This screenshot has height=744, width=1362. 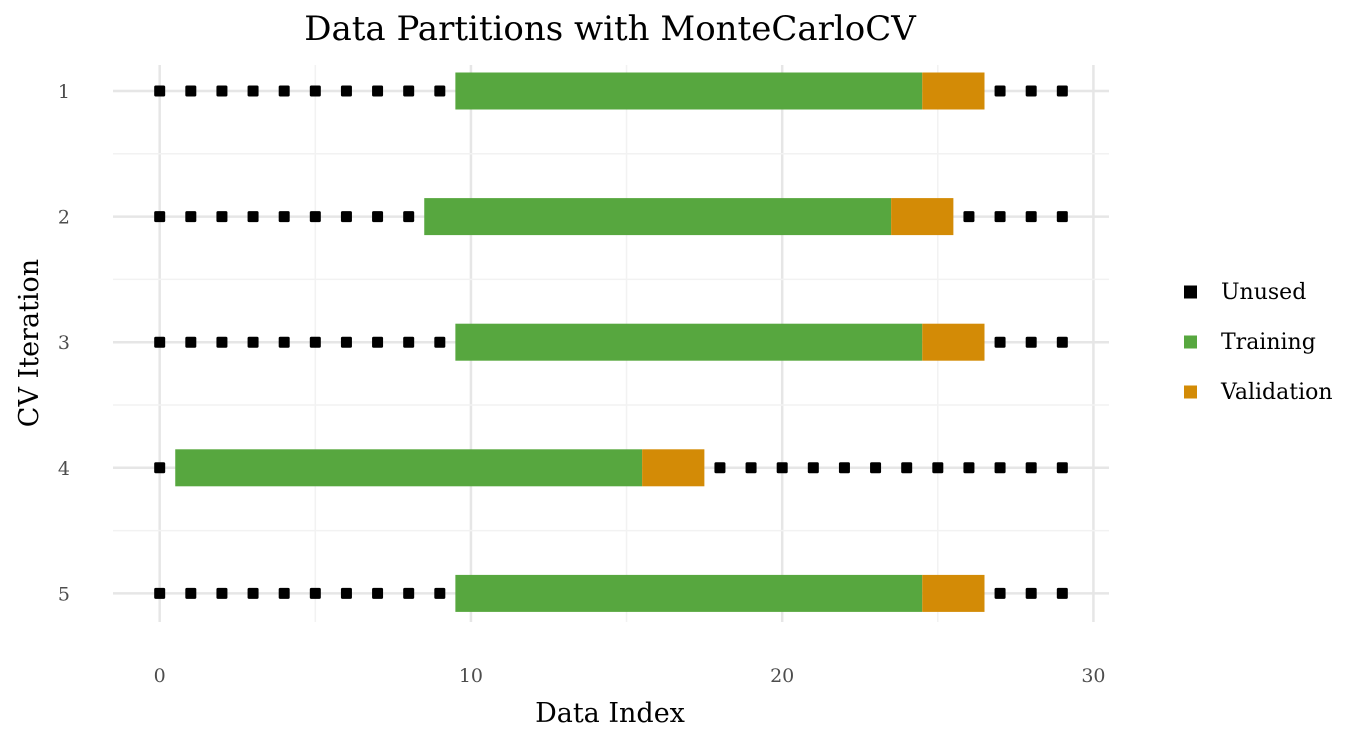 What do you see at coordinates (64, 343) in the screenshot?
I see `y-tick-label: 3` at bounding box center [64, 343].